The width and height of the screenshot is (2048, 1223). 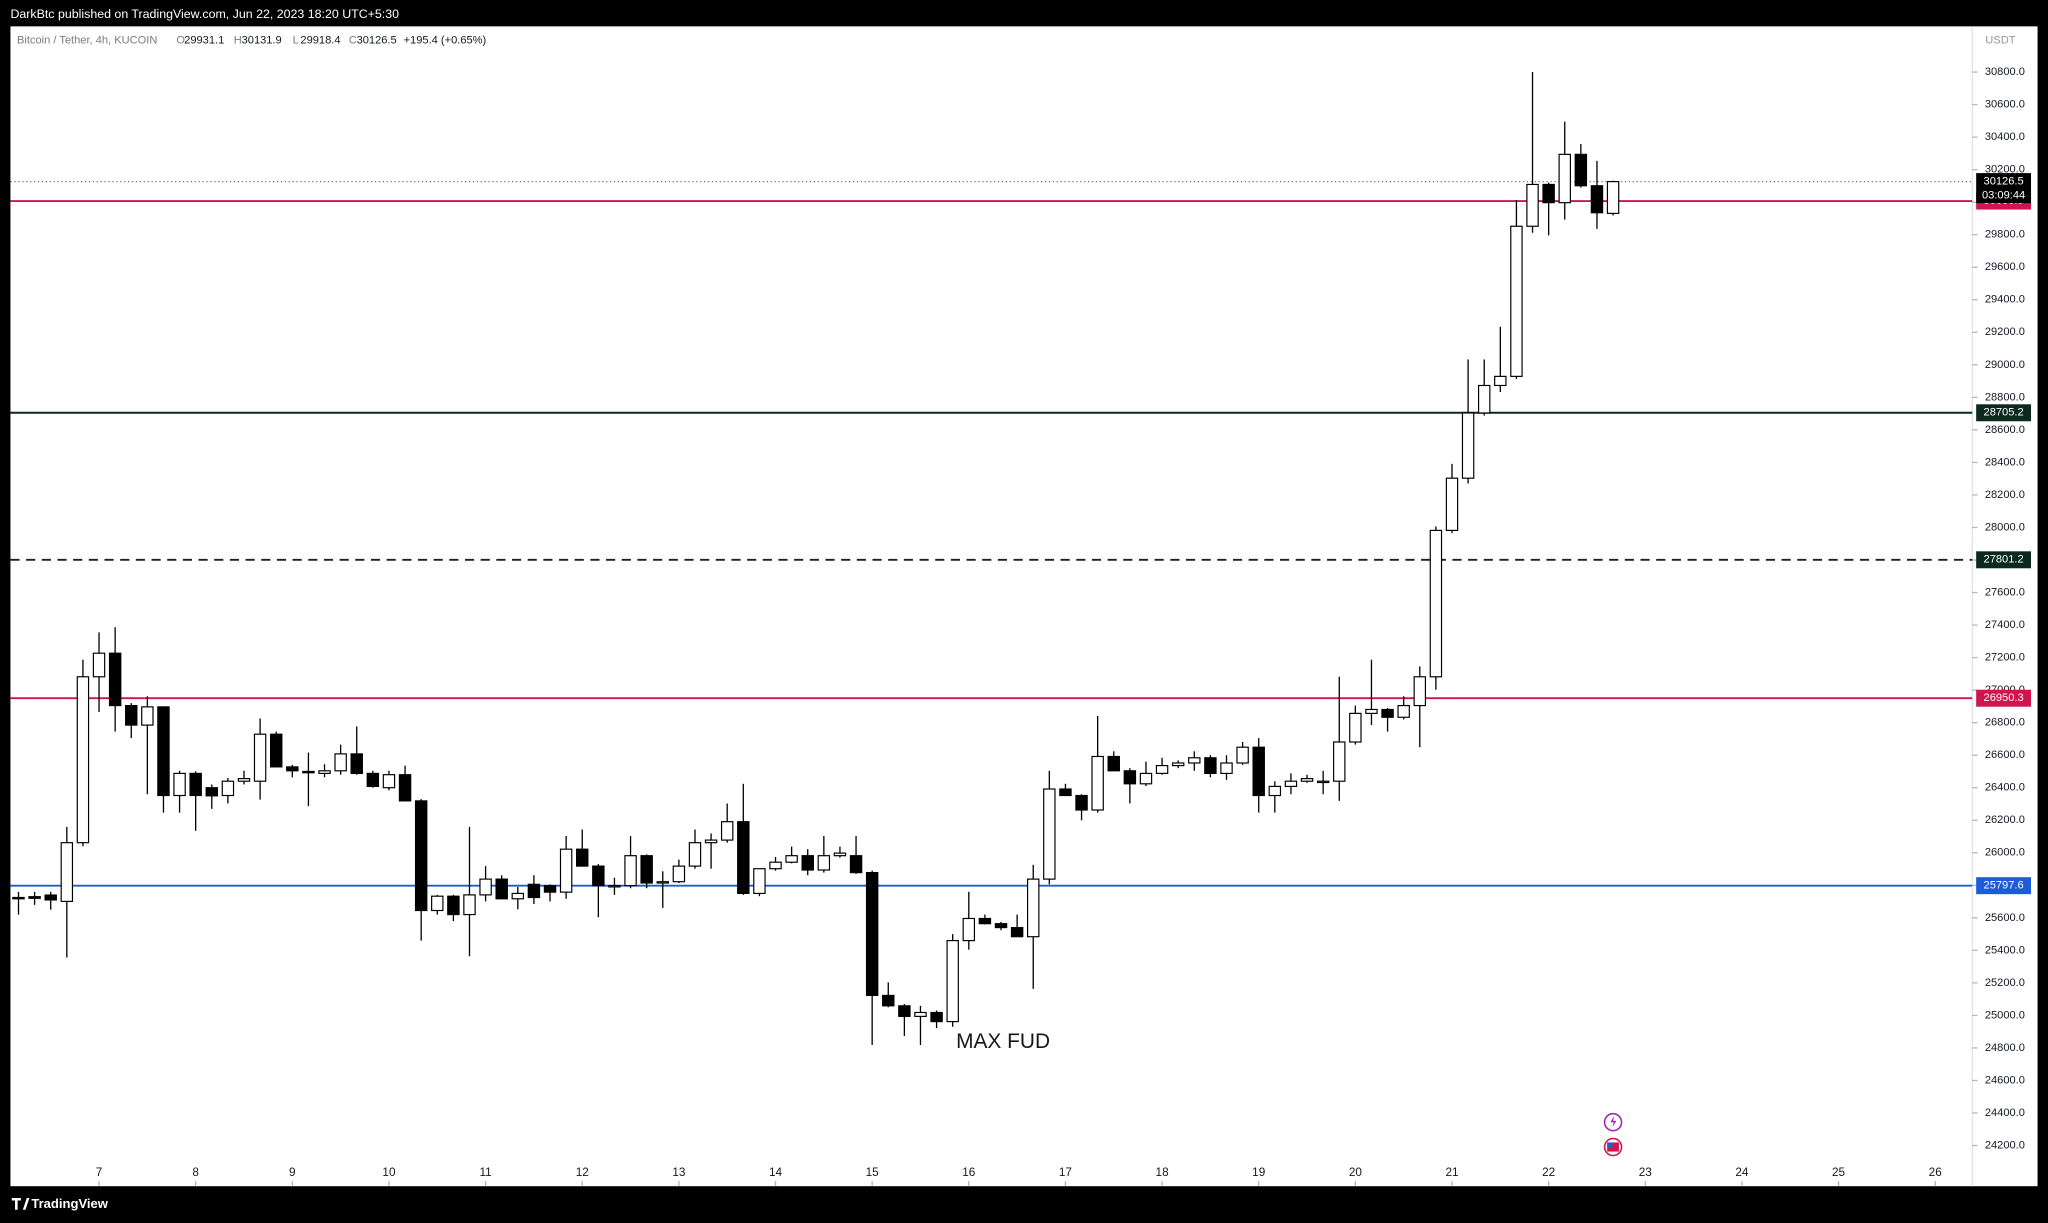 What do you see at coordinates (2003, 195) in the screenshot?
I see `countdown-label: 03:09:44` at bounding box center [2003, 195].